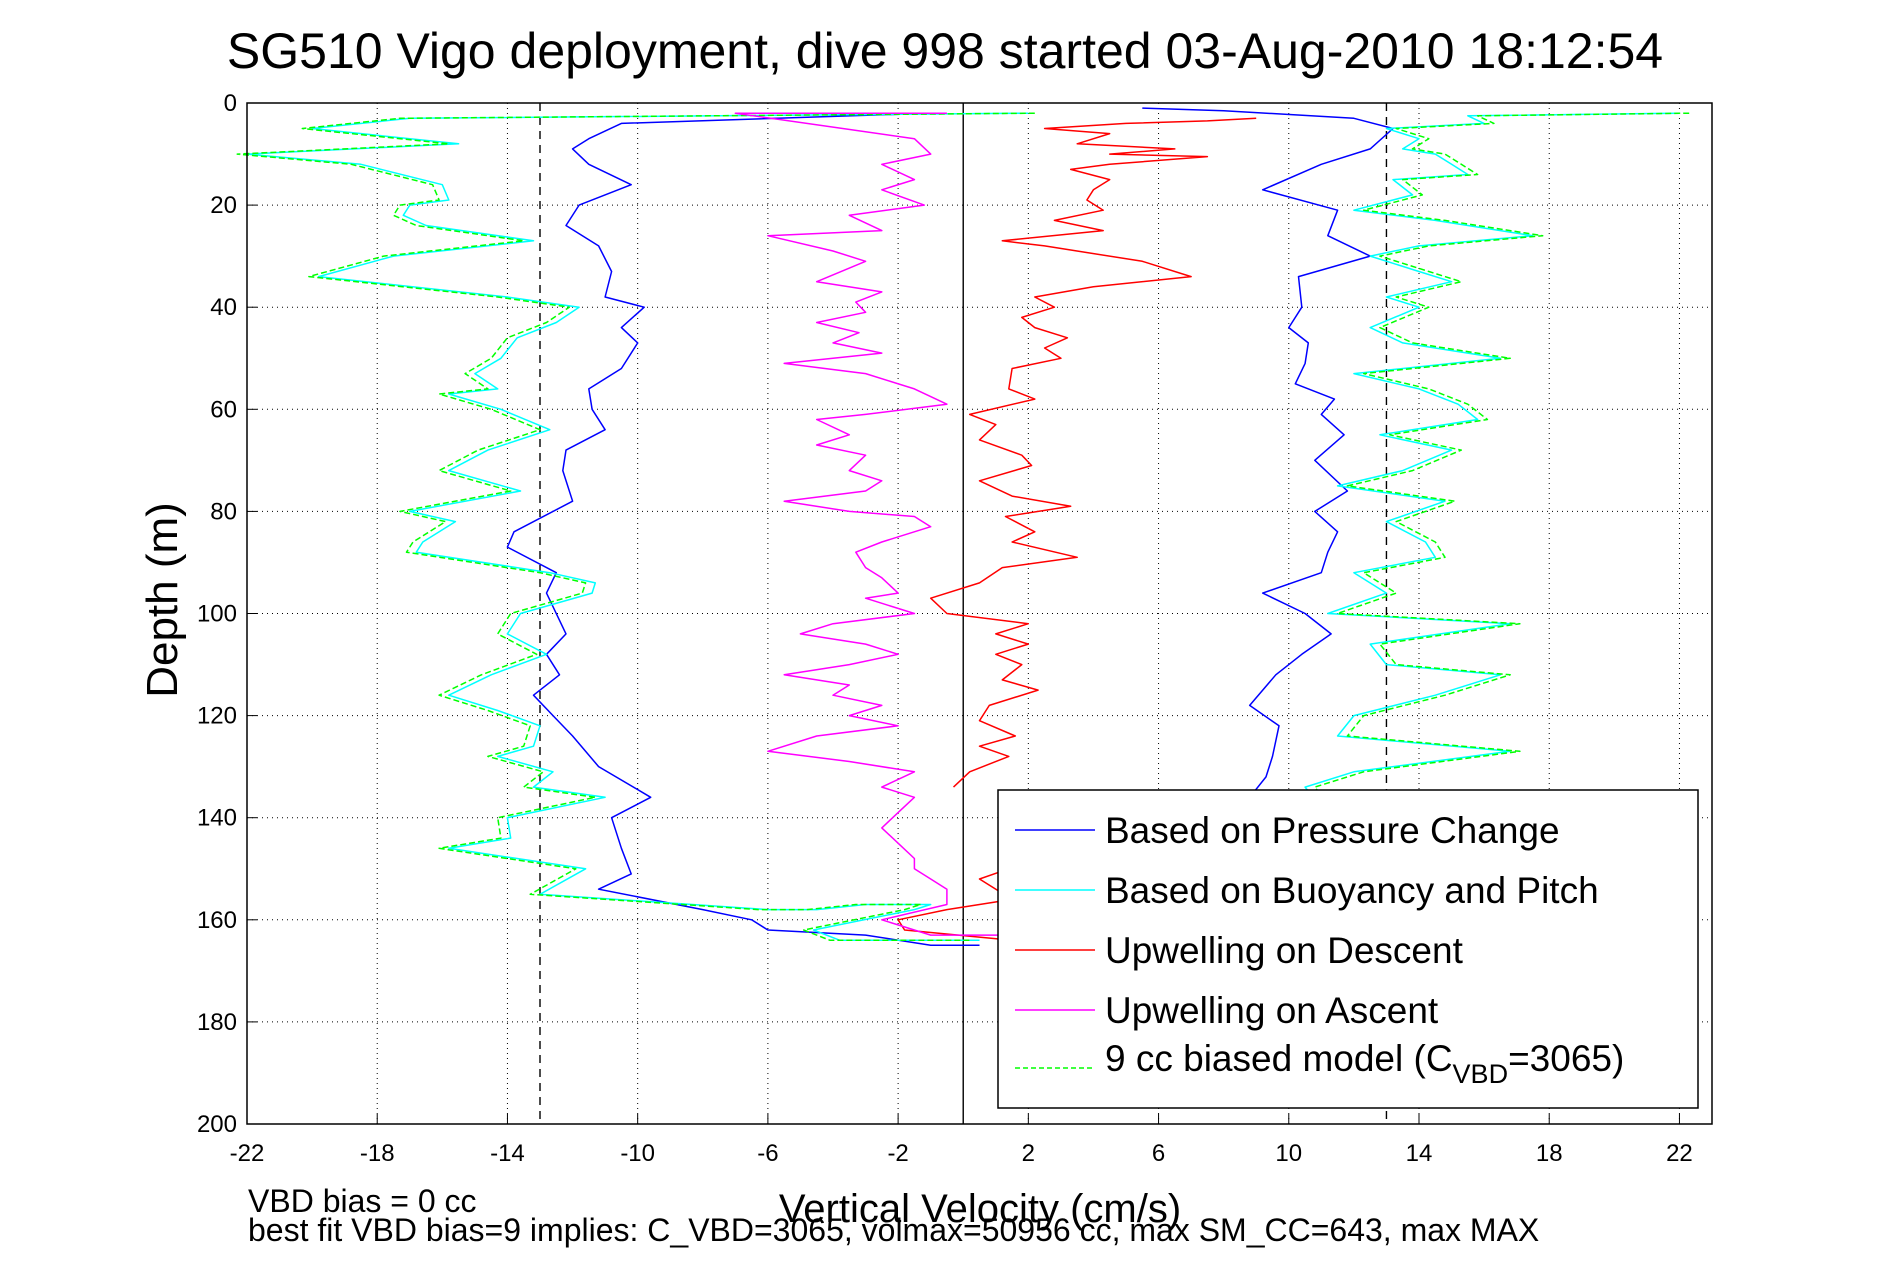 The width and height of the screenshot is (1891, 1262). Describe the element at coordinates (1352, 890) in the screenshot. I see `legend-label-buoyancy: Based on Buoyancy and Pitch` at that location.